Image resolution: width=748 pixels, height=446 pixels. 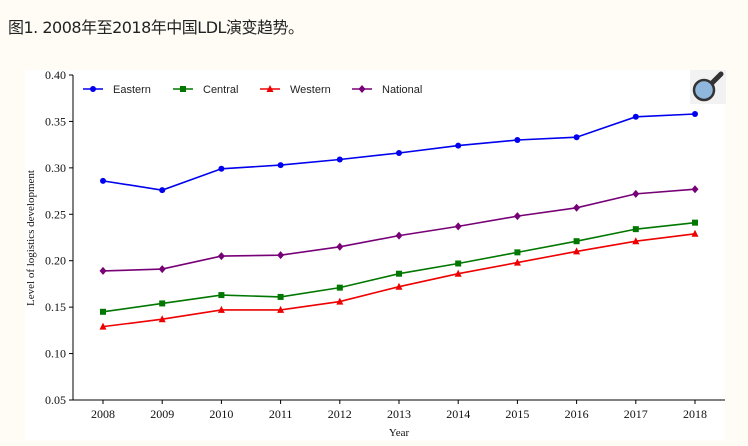 I want to click on x-axis-label: Year, so click(x=399, y=433).